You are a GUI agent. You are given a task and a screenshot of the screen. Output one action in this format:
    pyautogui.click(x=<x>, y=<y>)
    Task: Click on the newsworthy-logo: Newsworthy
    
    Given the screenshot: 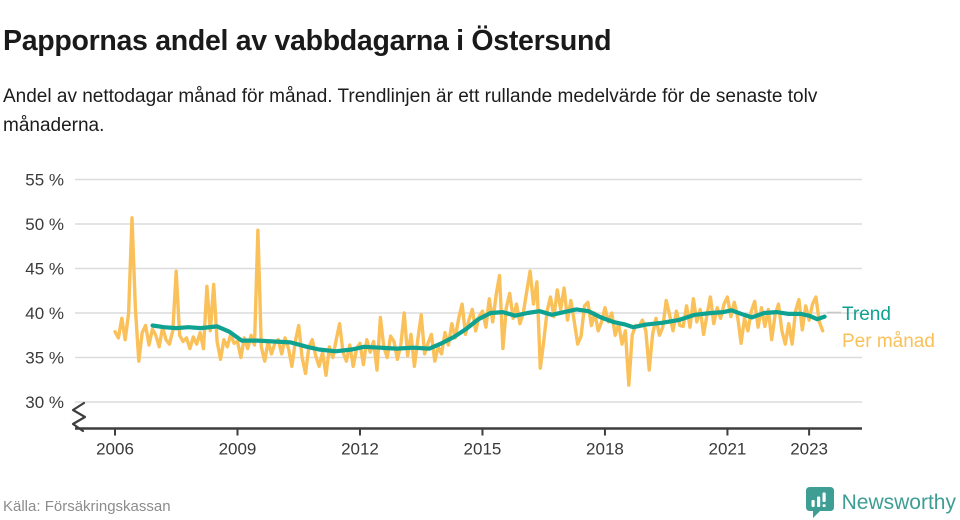 What is the action you would take?
    pyautogui.click(x=880, y=502)
    